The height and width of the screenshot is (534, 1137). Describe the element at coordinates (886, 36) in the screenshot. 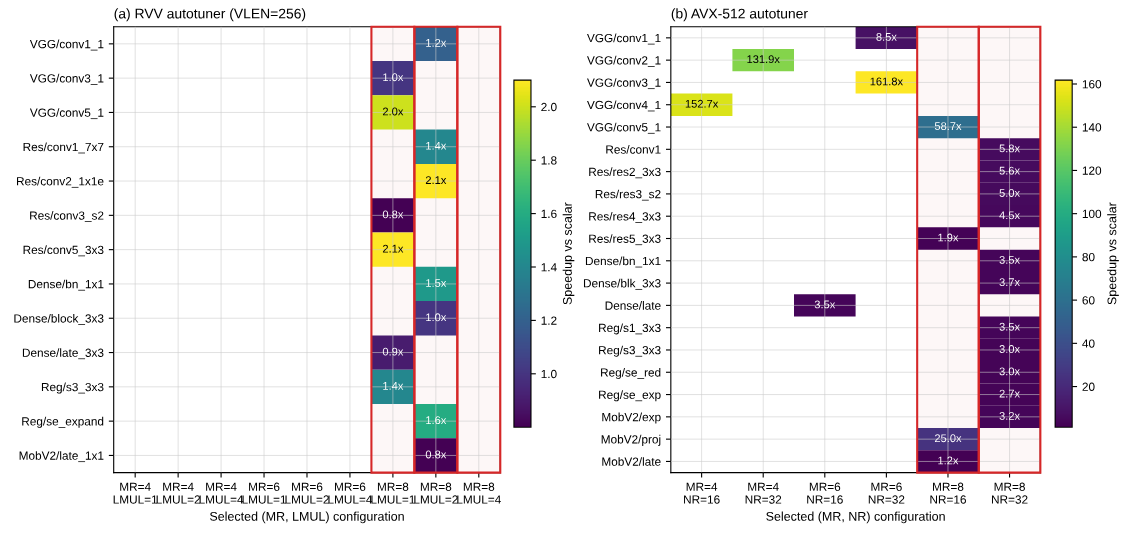

I see `data-label: 8.5x` at that location.